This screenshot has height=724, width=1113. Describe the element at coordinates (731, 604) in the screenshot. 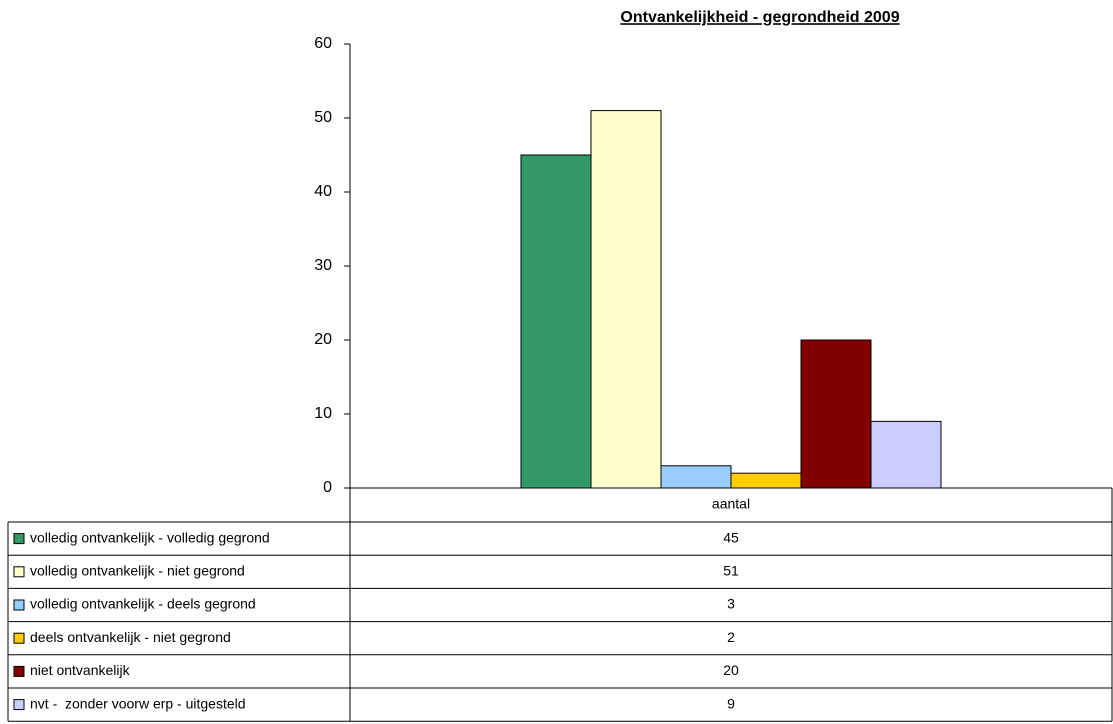

I see `table-value: 3` at that location.